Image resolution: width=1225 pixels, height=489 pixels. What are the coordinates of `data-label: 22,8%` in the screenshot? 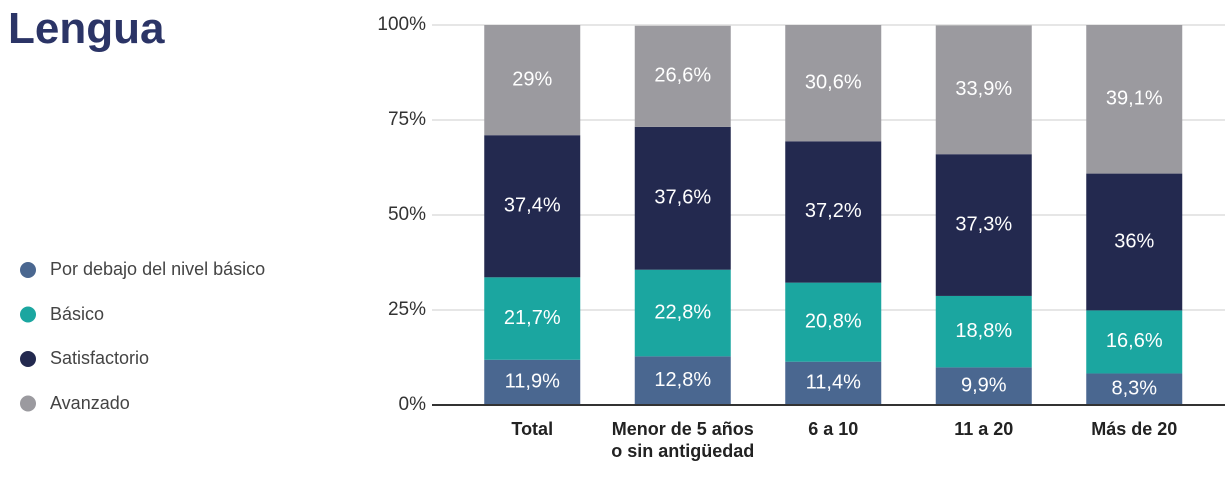 It's located at (682, 312).